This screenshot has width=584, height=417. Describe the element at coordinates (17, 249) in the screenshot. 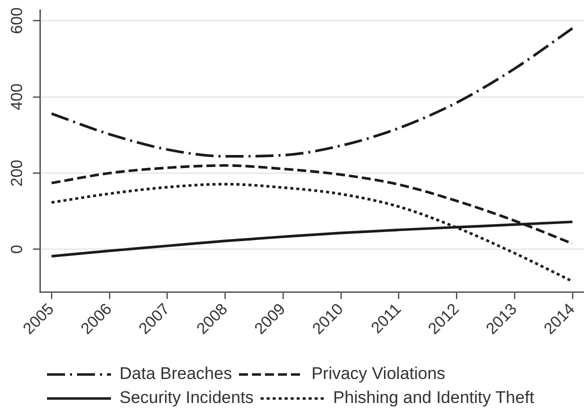

I see `y-tick-label: 0` at that location.